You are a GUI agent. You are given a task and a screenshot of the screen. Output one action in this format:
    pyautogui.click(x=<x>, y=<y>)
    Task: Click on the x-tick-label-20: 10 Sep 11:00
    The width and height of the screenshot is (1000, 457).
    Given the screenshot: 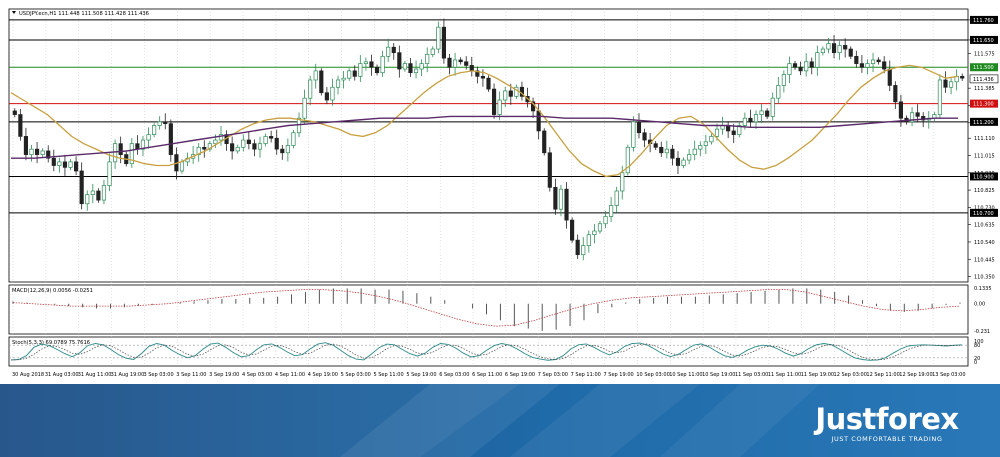 What is the action you would take?
    pyautogui.click(x=685, y=375)
    